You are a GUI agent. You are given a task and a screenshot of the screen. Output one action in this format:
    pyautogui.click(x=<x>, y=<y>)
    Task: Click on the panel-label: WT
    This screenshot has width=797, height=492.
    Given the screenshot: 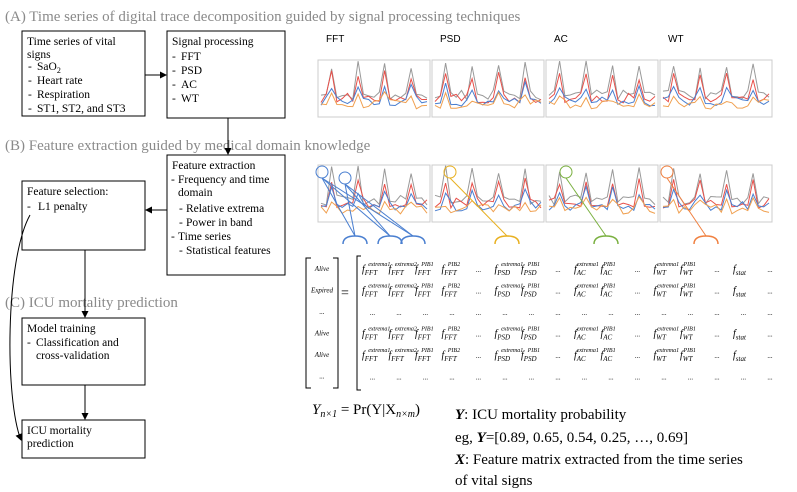 What is the action you would take?
    pyautogui.click(x=676, y=39)
    